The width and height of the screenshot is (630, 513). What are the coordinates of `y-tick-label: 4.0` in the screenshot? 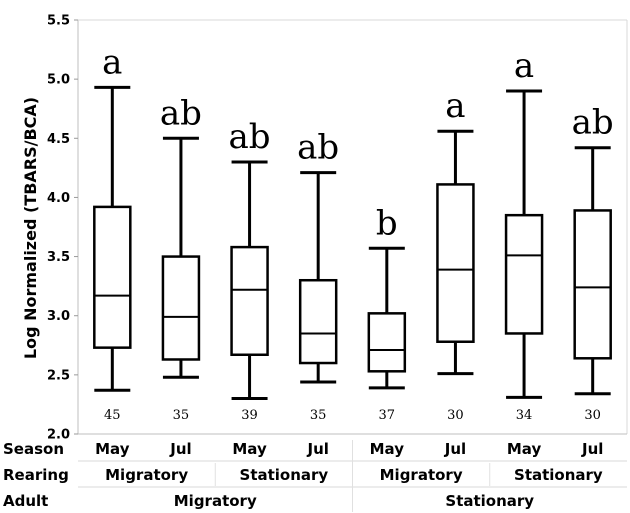 It's located at (58, 198).